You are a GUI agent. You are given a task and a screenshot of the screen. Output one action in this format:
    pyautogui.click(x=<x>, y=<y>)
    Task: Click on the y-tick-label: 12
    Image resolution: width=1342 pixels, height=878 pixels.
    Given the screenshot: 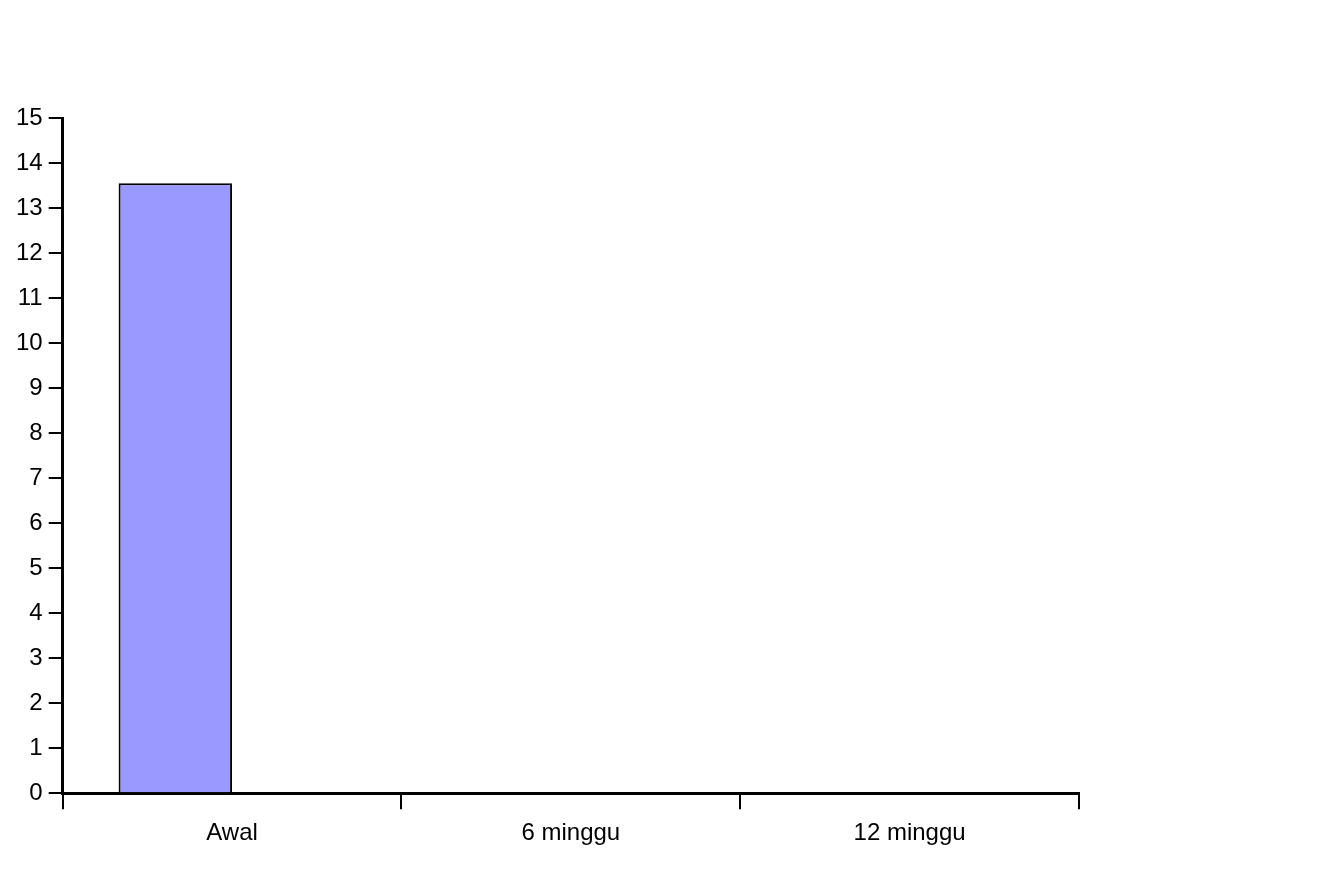 What is the action you would take?
    pyautogui.click(x=29, y=251)
    